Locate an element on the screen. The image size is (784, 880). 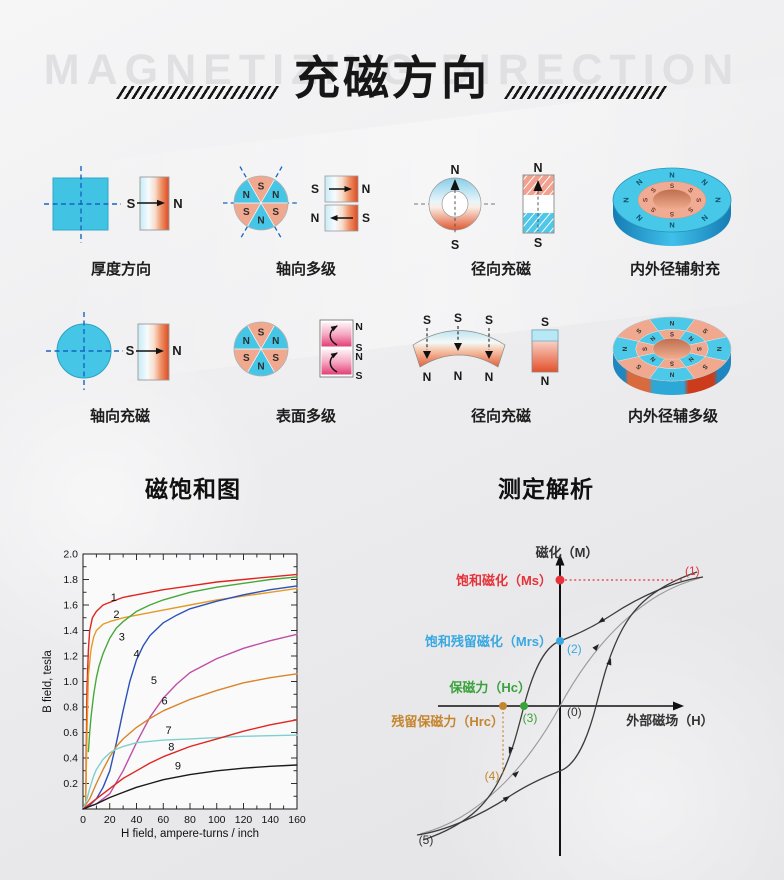
diagram-caption: 内外径辅多级 is located at coordinates (673, 416).